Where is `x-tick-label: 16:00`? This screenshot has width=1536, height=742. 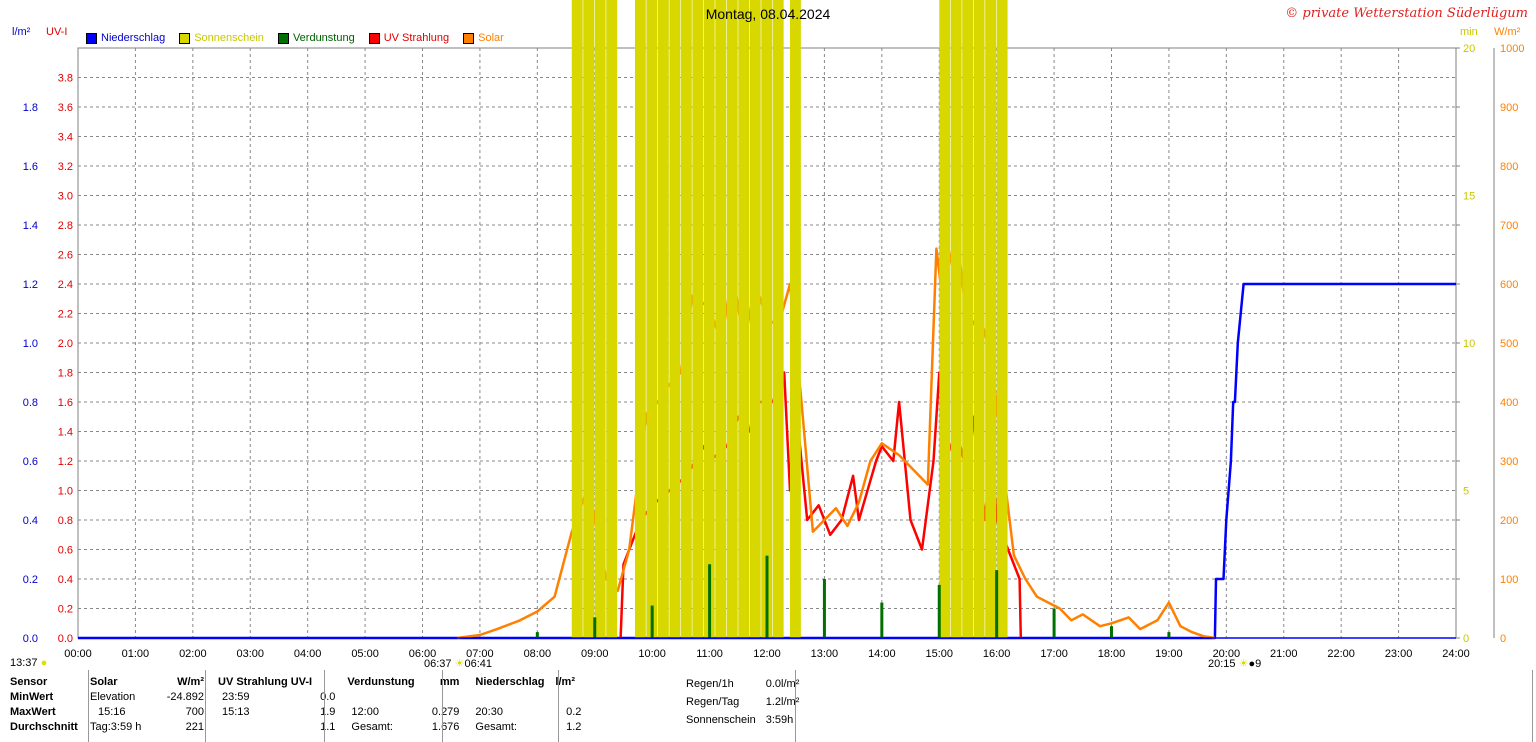
x-tick-label: 16:00 is located at coordinates (997, 654).